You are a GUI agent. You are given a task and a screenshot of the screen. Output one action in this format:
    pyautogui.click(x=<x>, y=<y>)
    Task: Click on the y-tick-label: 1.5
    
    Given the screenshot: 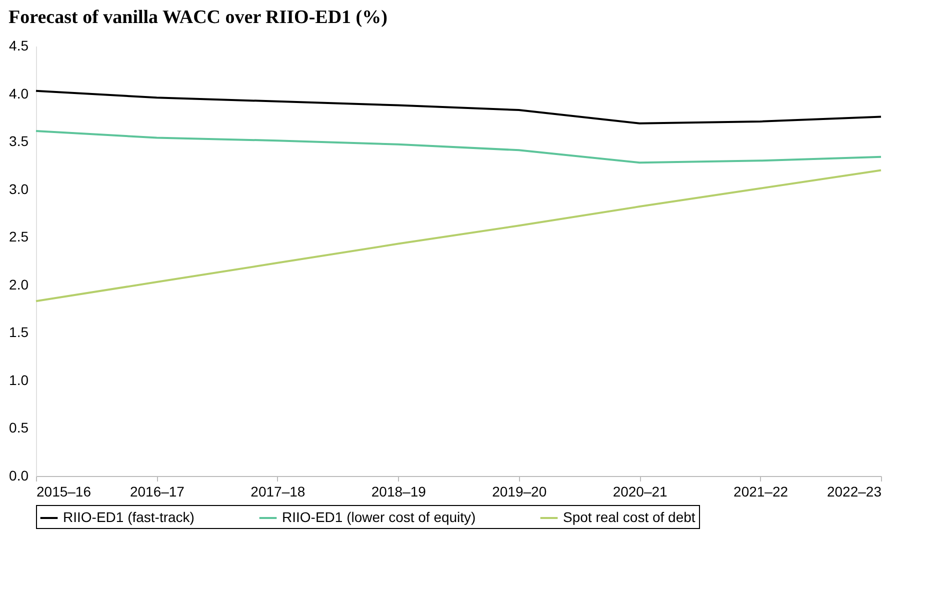 What is the action you would take?
    pyautogui.click(x=19, y=332)
    